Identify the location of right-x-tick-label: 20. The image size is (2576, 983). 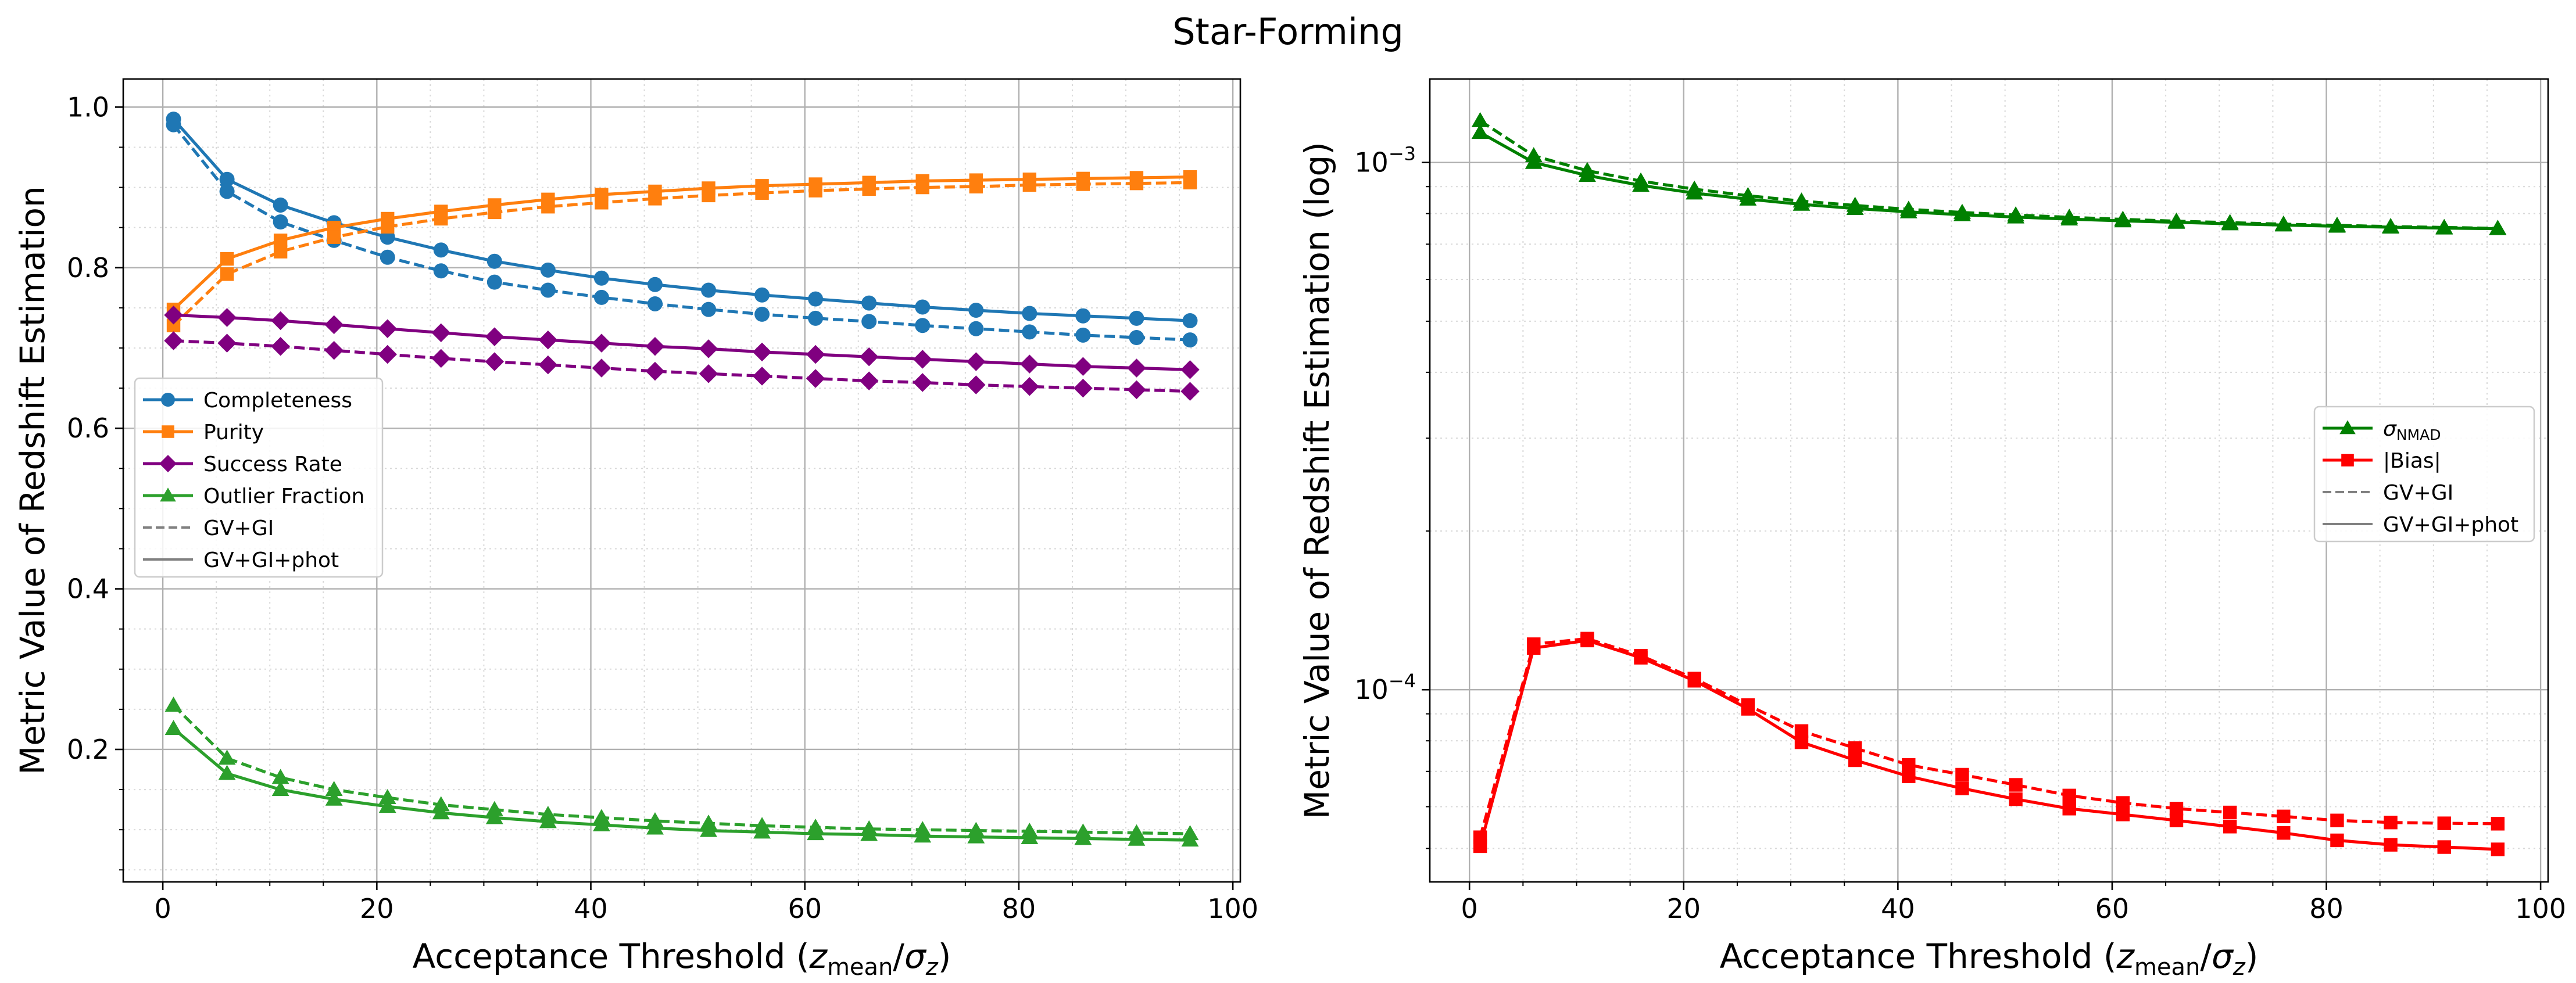
(1684, 909).